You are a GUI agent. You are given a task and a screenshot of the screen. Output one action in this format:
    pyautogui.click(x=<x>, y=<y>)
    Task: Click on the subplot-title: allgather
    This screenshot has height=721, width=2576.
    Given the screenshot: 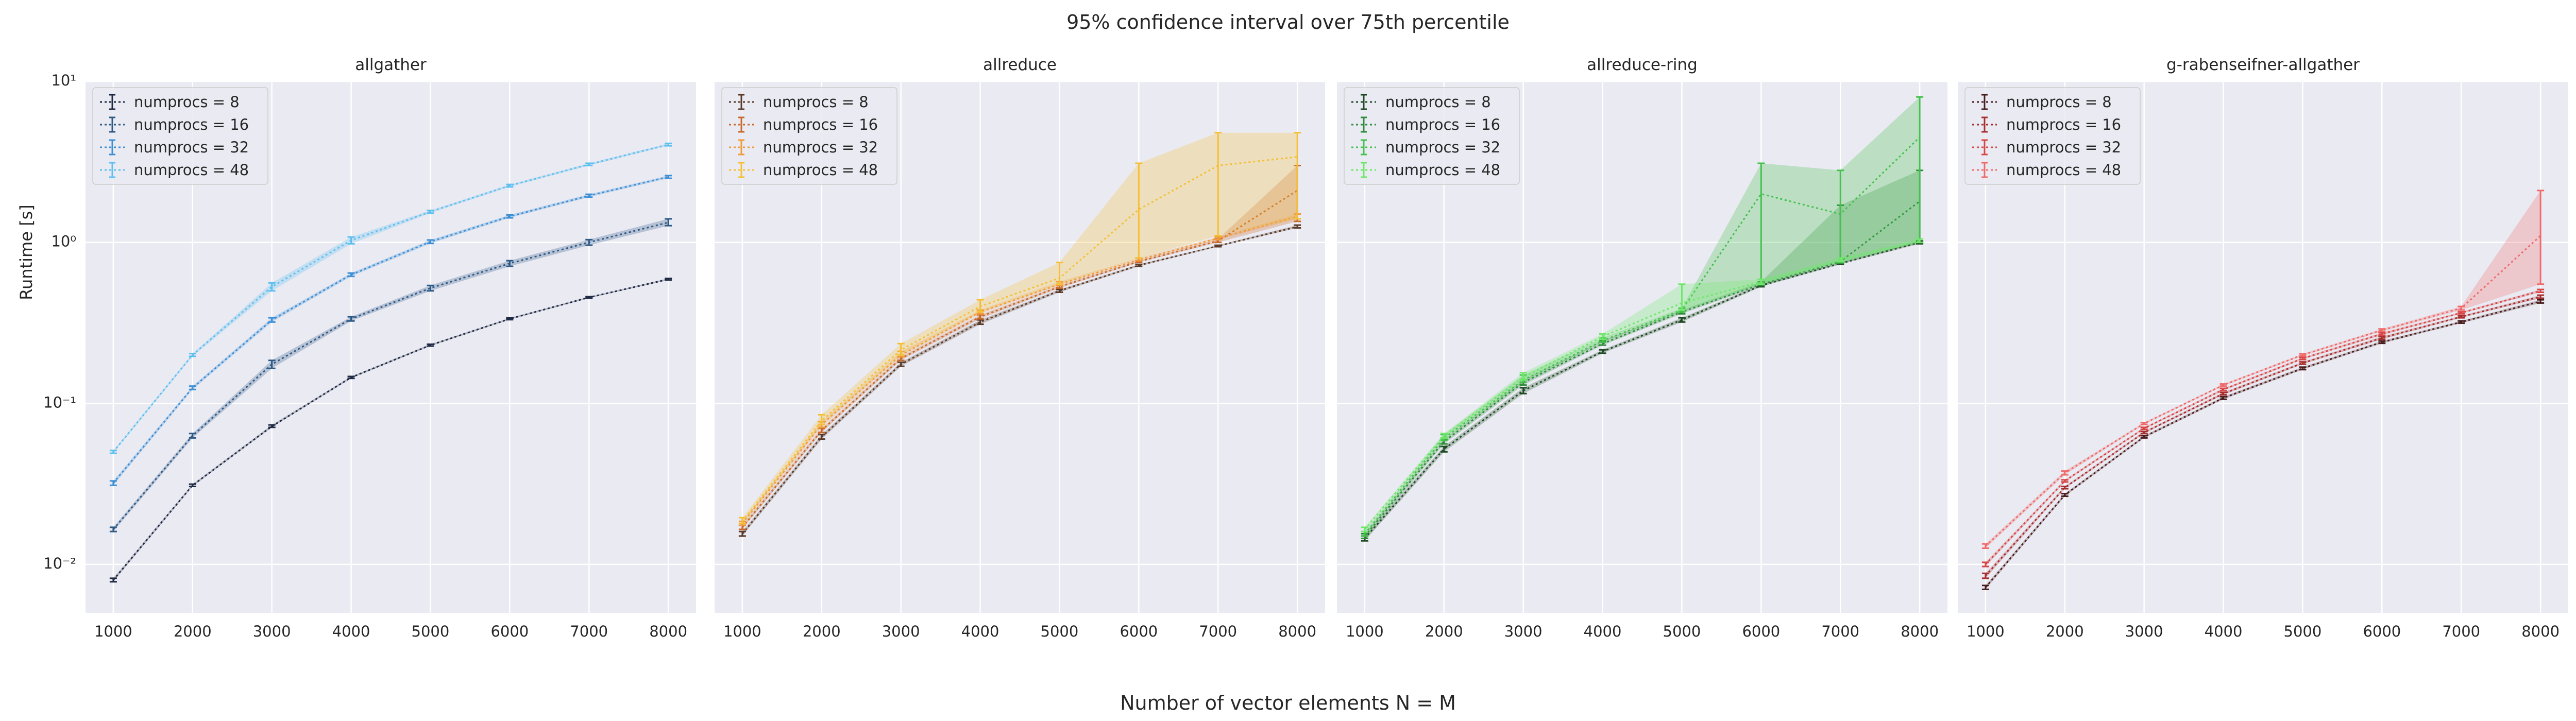 What is the action you would take?
    pyautogui.click(x=391, y=65)
    